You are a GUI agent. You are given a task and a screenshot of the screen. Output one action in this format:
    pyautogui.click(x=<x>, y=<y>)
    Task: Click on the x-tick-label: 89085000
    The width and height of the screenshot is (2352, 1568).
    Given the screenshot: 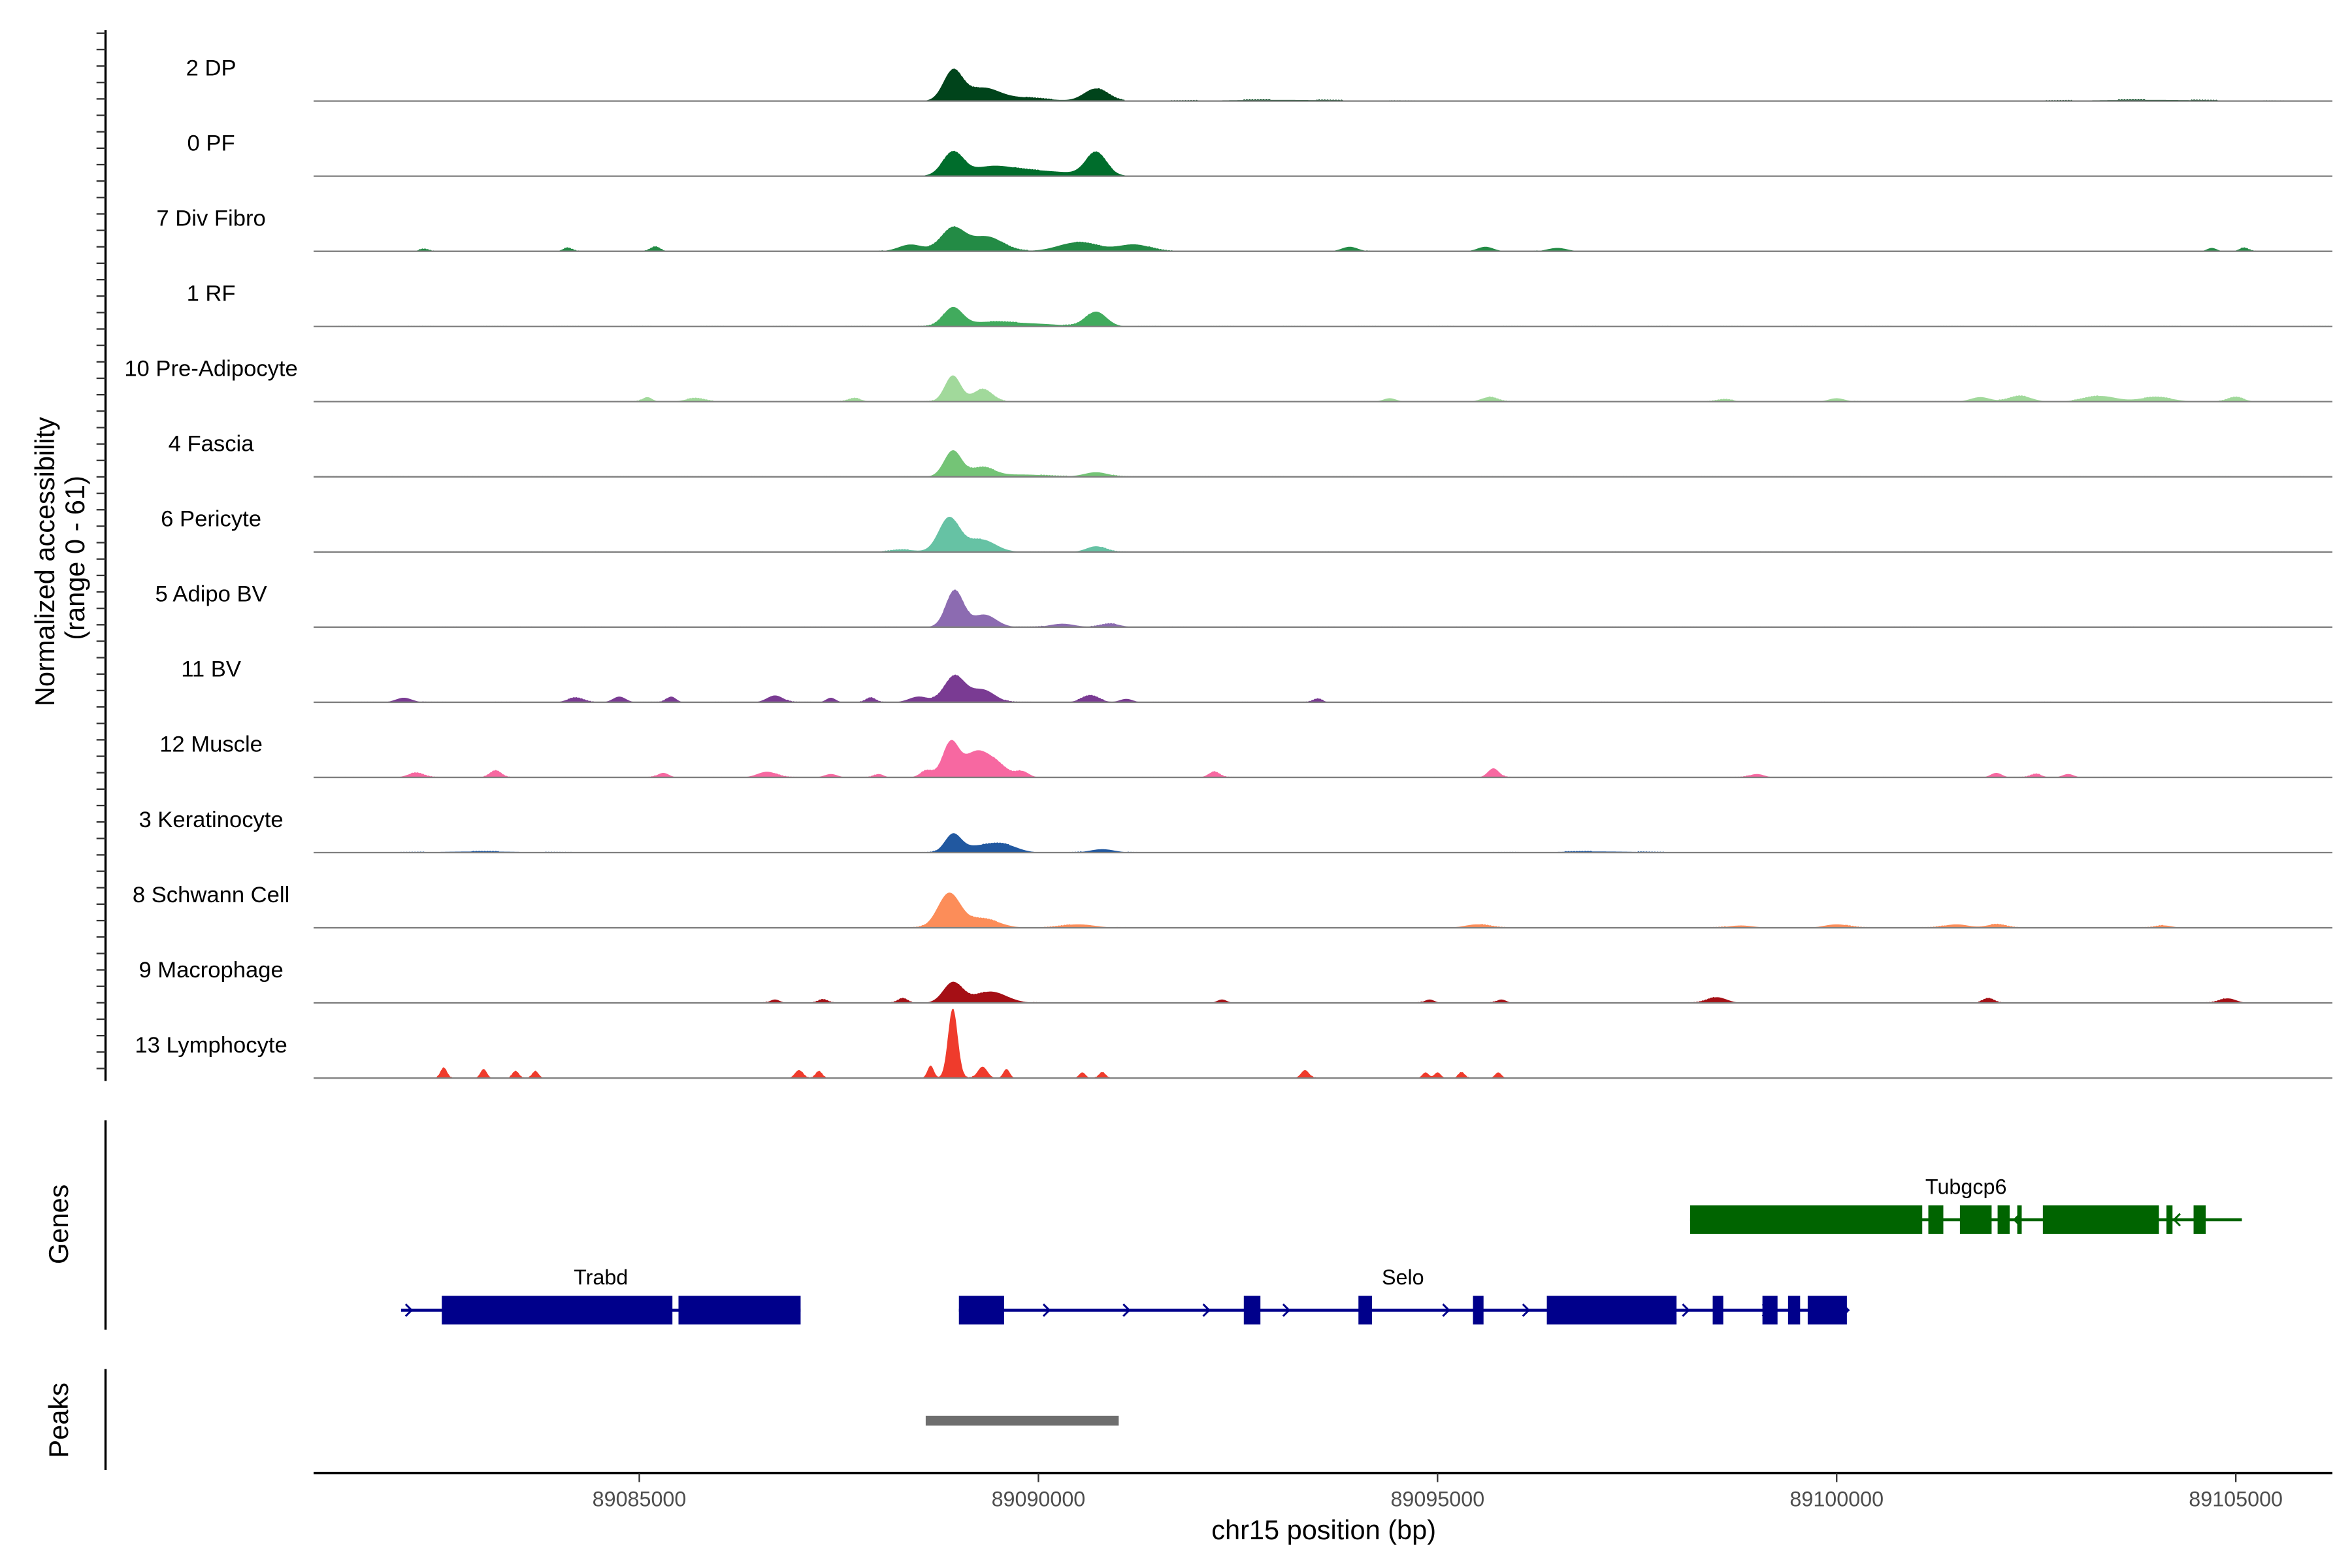 What is the action you would take?
    pyautogui.click(x=640, y=1499)
    